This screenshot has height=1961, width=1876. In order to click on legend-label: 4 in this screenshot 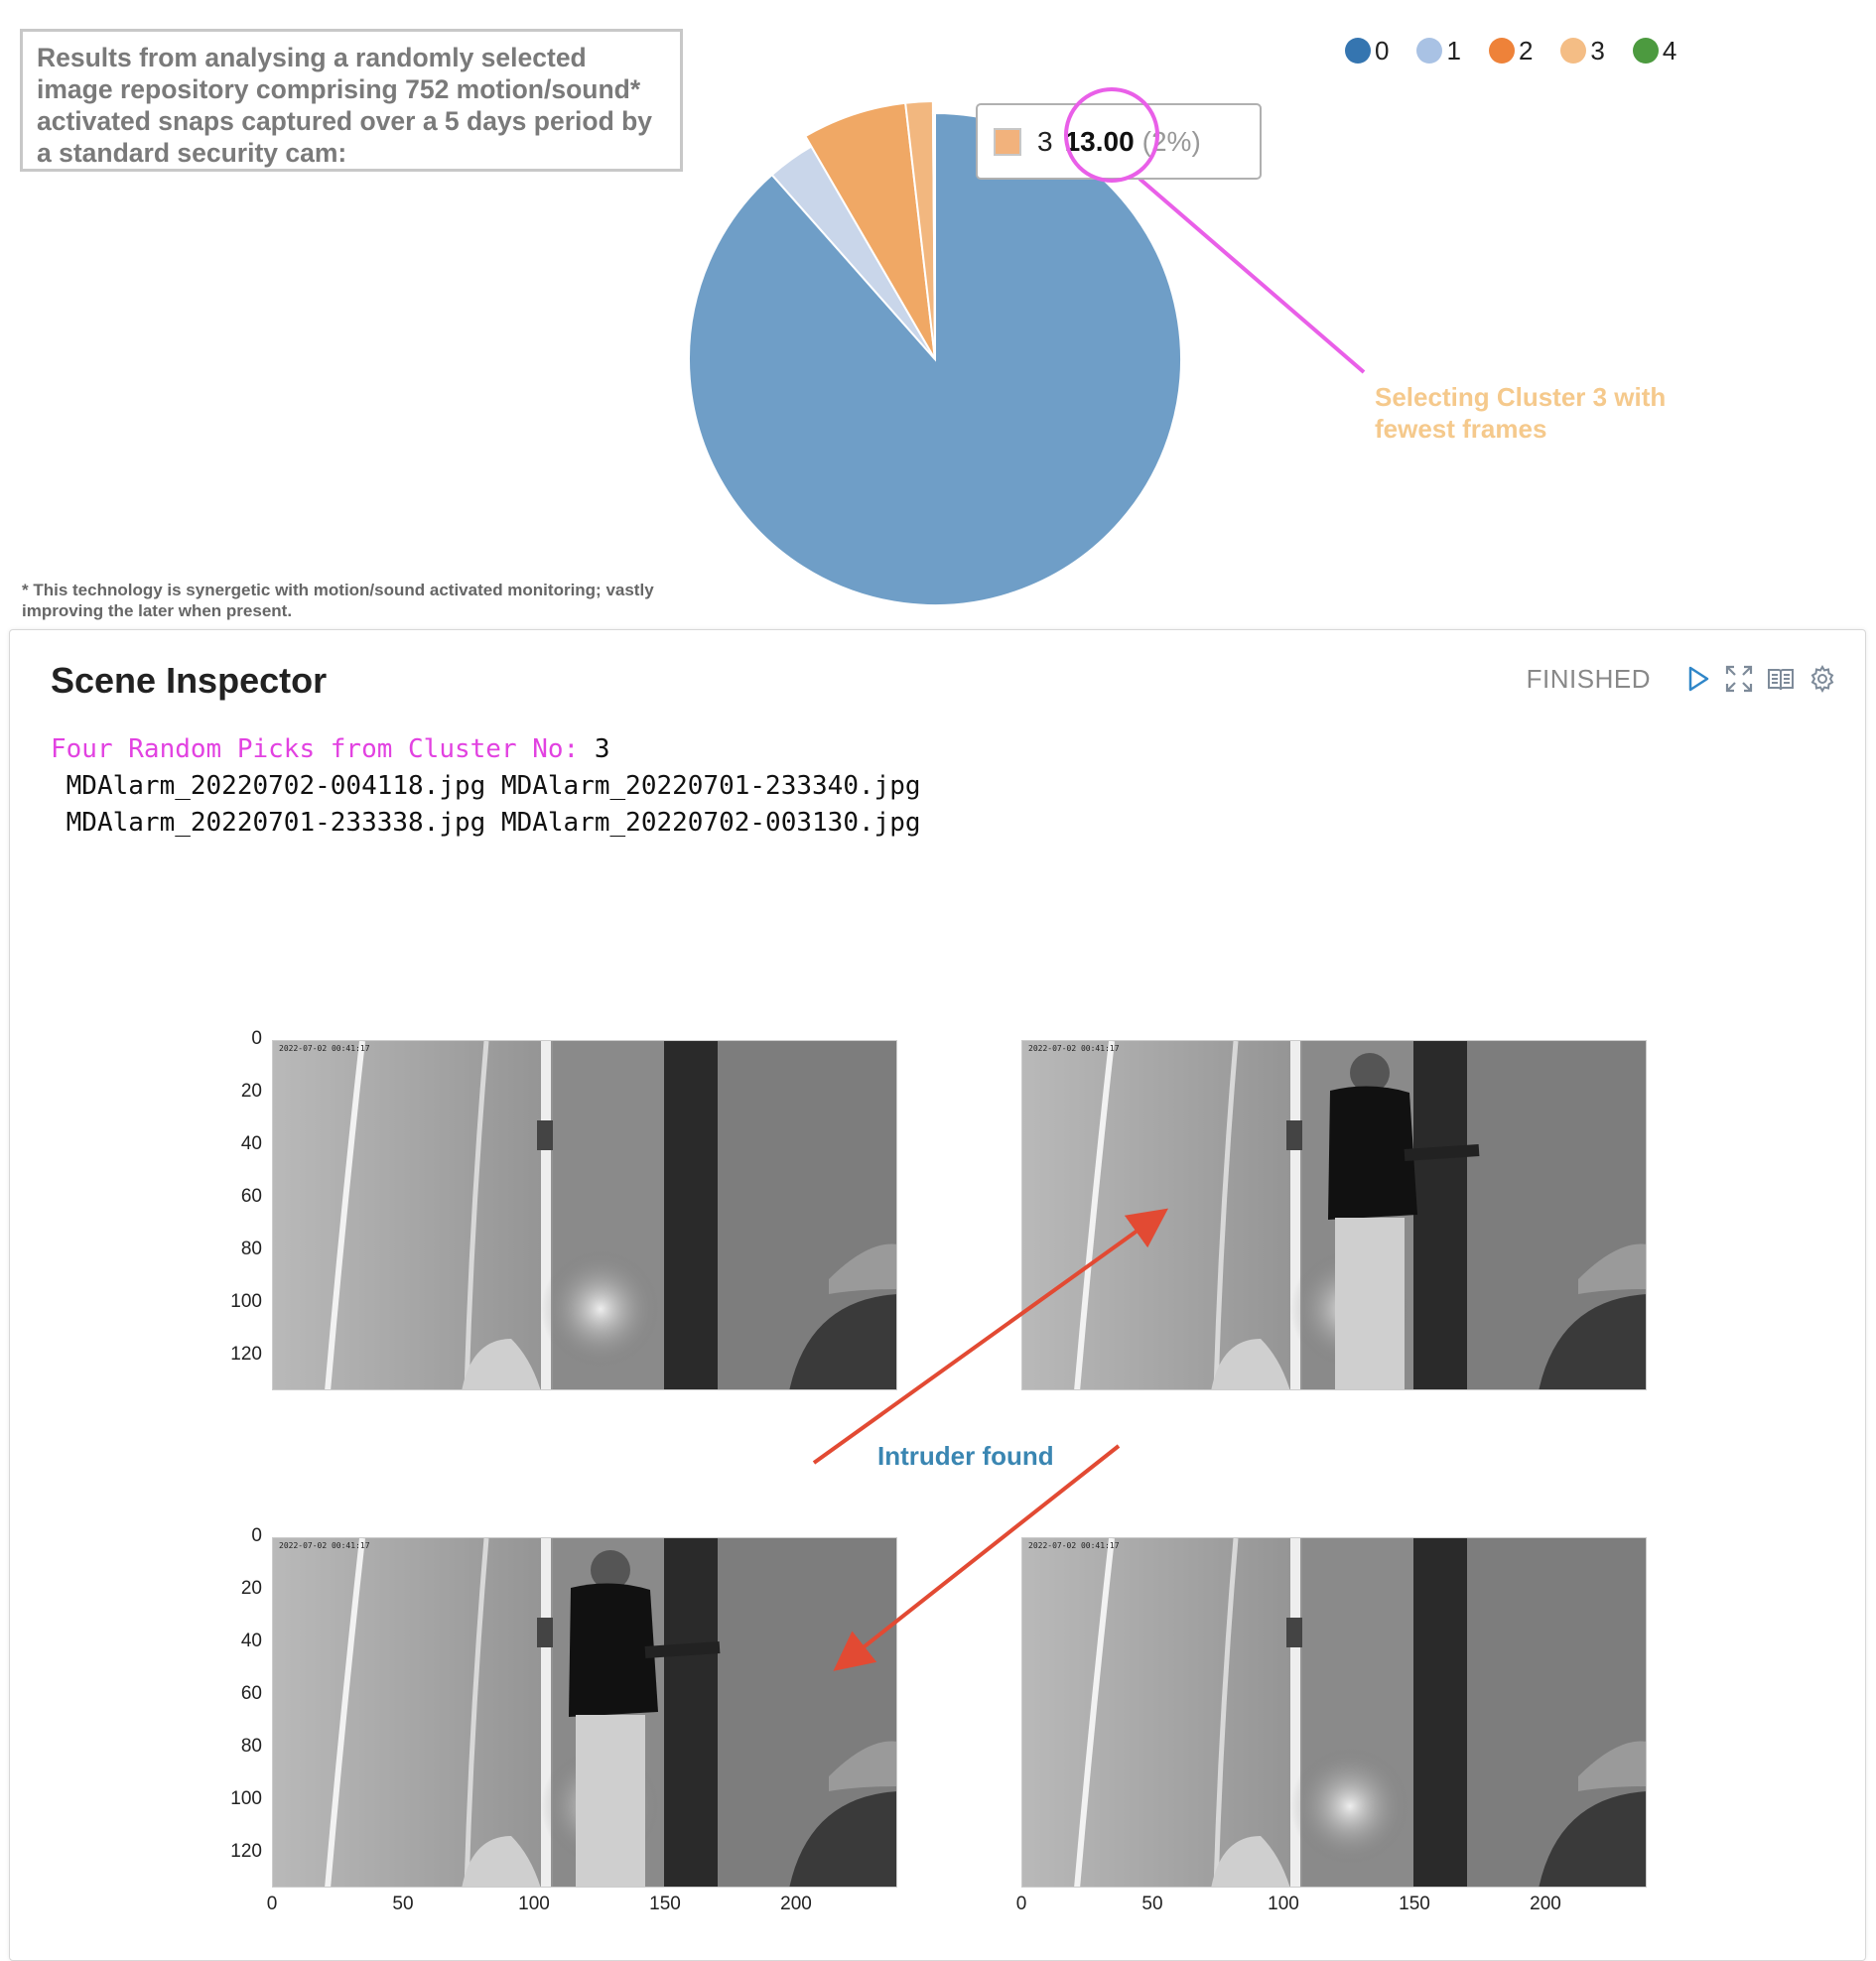, I will do `click(1669, 50)`.